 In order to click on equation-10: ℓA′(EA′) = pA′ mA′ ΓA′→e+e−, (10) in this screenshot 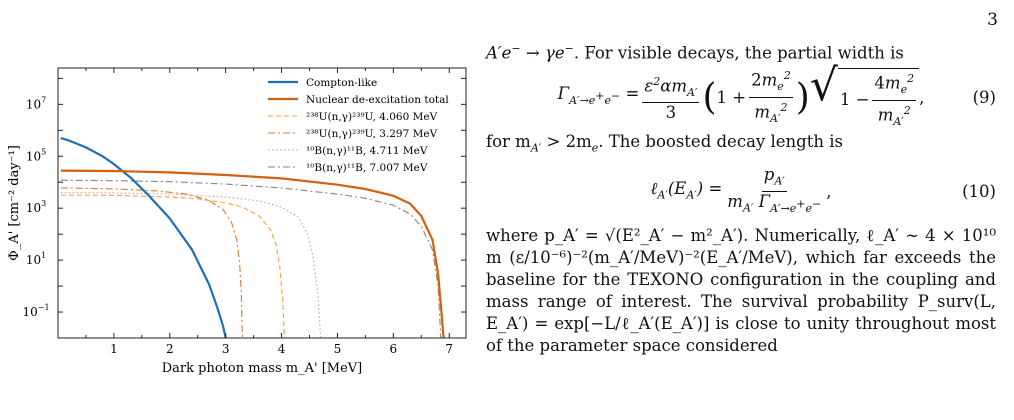, I will do `click(823, 190)`.